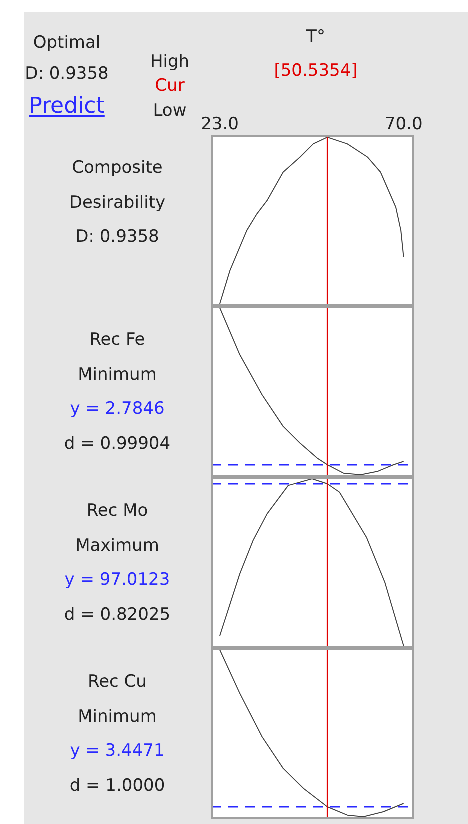  Describe the element at coordinates (118, 580) in the screenshot. I see `text: y = 97.0123` at that location.